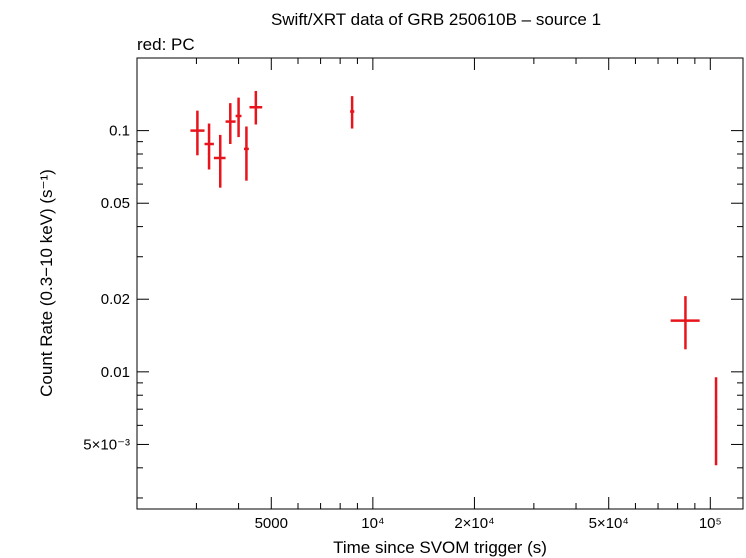  What do you see at coordinates (372, 523) in the screenshot?
I see `x-tick-label: 10⁴` at bounding box center [372, 523].